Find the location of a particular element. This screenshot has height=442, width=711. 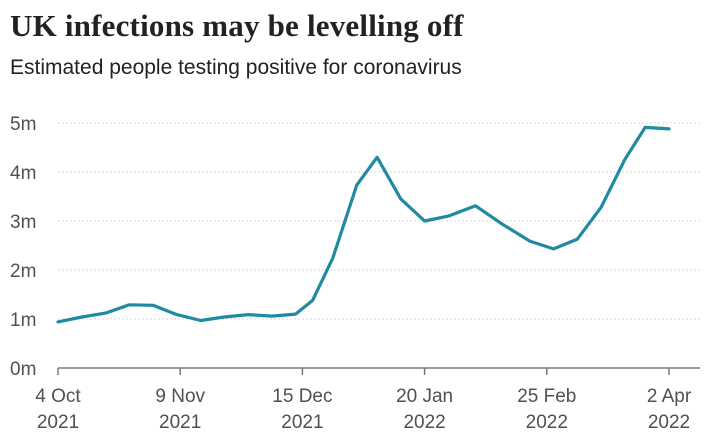

x-tick-label: 15 Dec is located at coordinates (302, 396).